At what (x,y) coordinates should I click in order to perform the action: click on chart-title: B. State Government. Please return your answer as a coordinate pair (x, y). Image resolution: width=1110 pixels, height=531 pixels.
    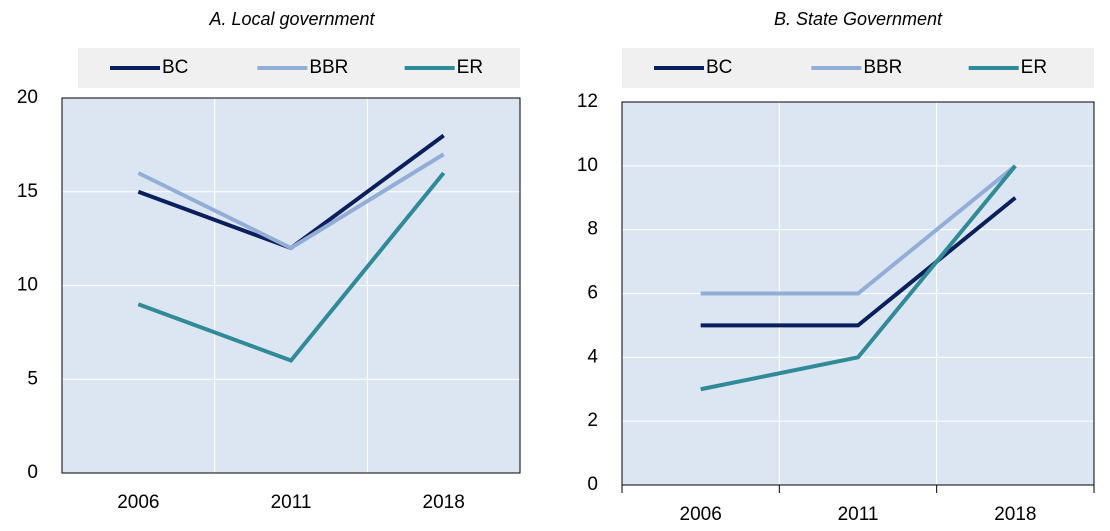
    Looking at the image, I should click on (858, 19).